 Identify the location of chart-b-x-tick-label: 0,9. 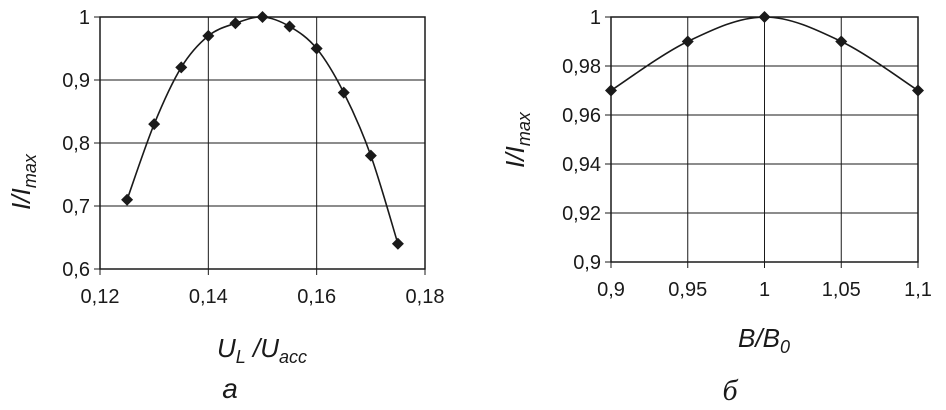
(611, 290).